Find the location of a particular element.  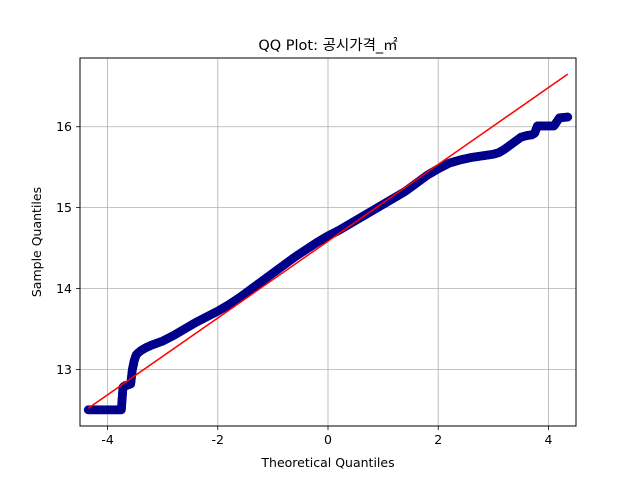

x-tick-label: -2 is located at coordinates (218, 439).